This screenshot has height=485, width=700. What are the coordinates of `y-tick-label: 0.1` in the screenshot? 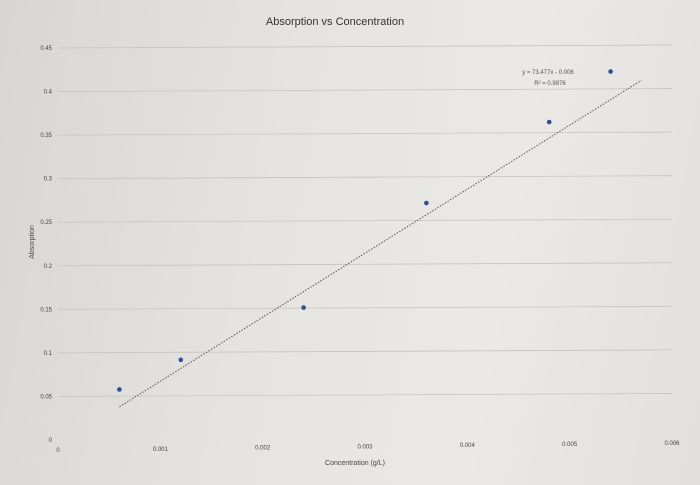 It's located at (48, 354).